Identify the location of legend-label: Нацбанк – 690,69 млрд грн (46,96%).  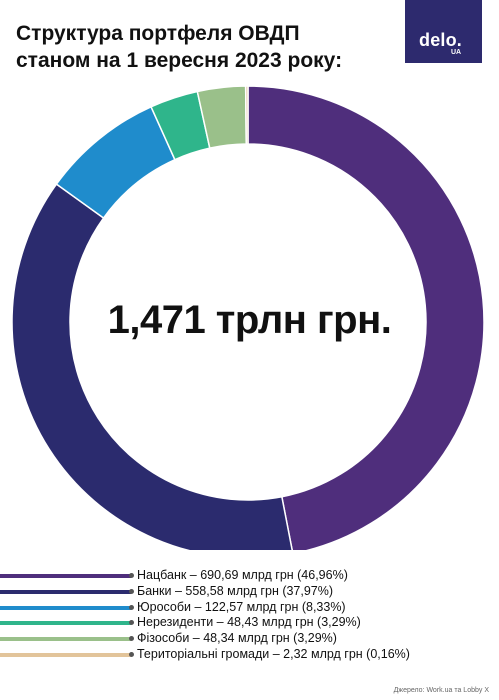
(242, 575).